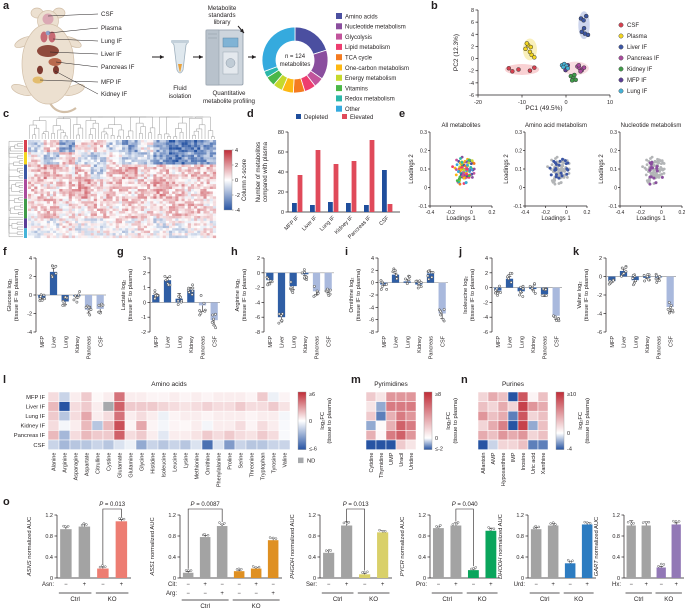 The height and width of the screenshot is (615, 685). I want to click on svg-text: Isoleucine log₂, so click(466, 295).